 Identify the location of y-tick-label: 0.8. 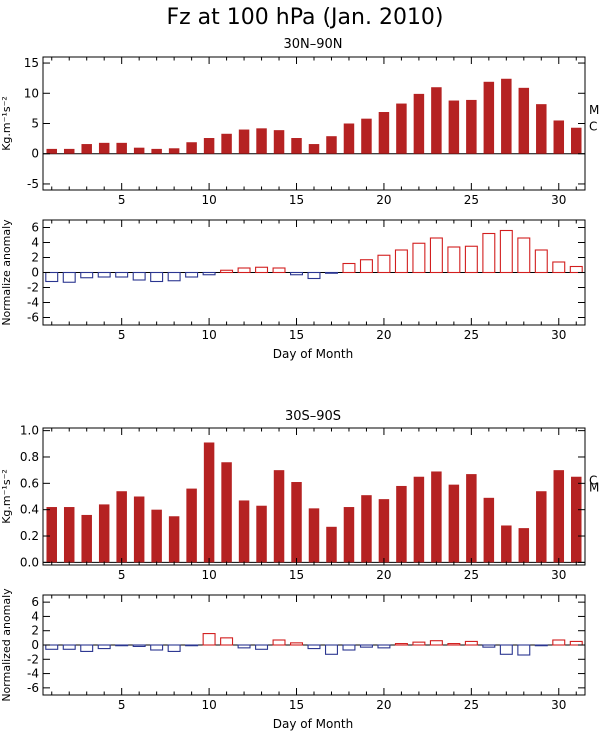
(29, 457).